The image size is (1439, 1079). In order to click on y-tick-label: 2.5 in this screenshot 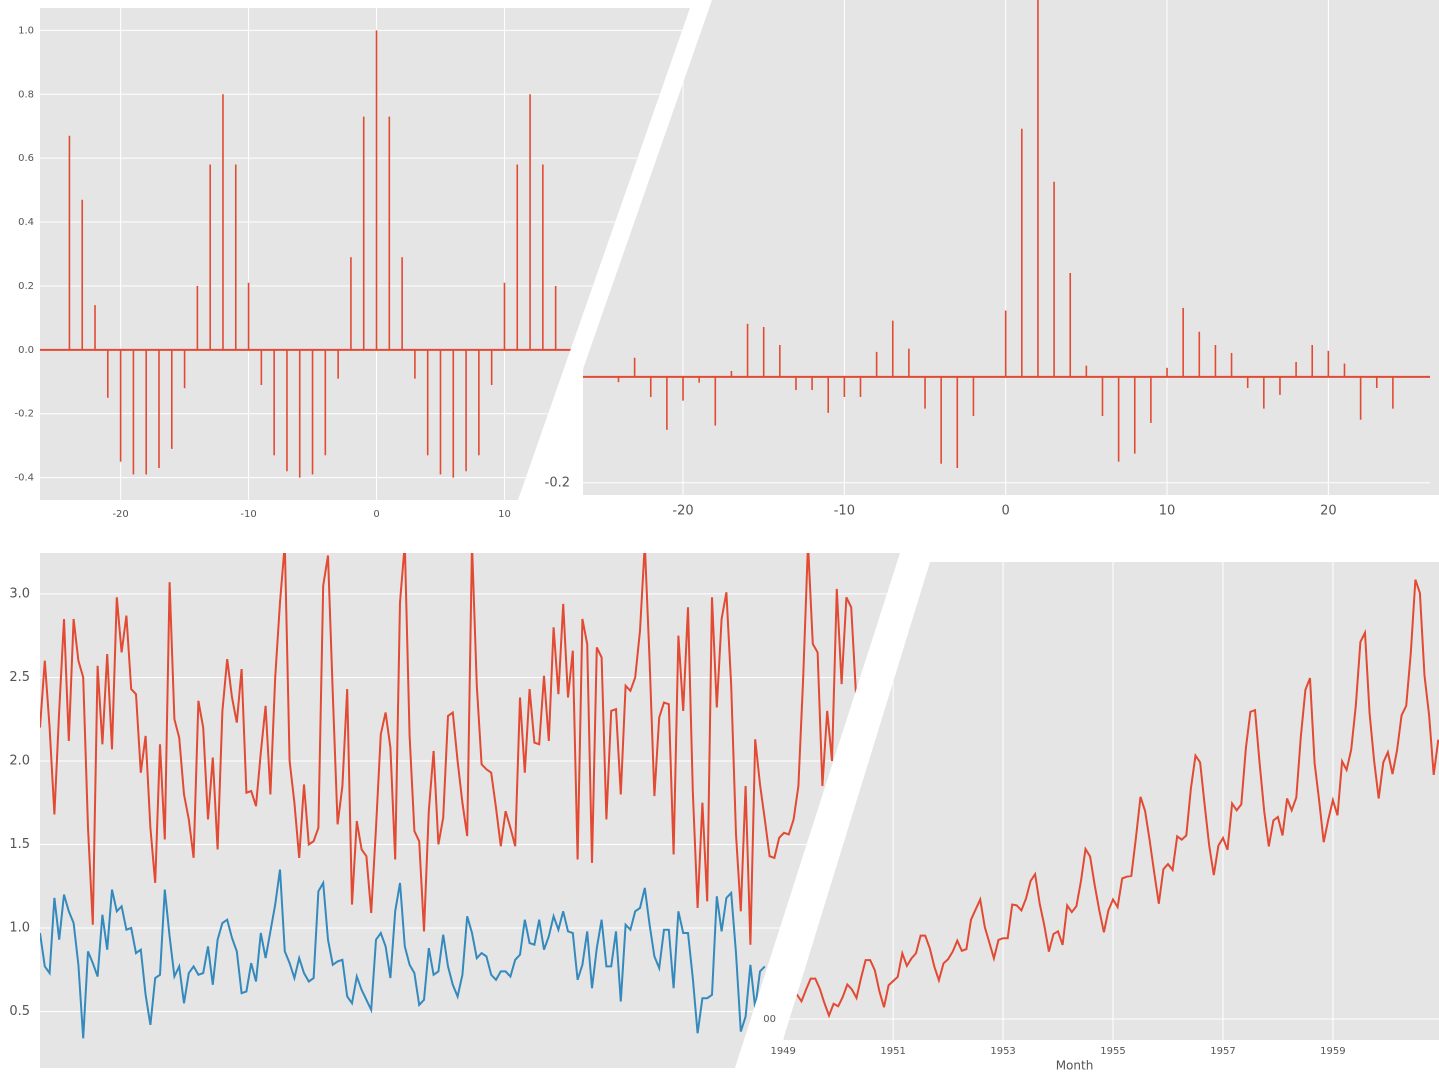, I will do `click(19, 677)`.